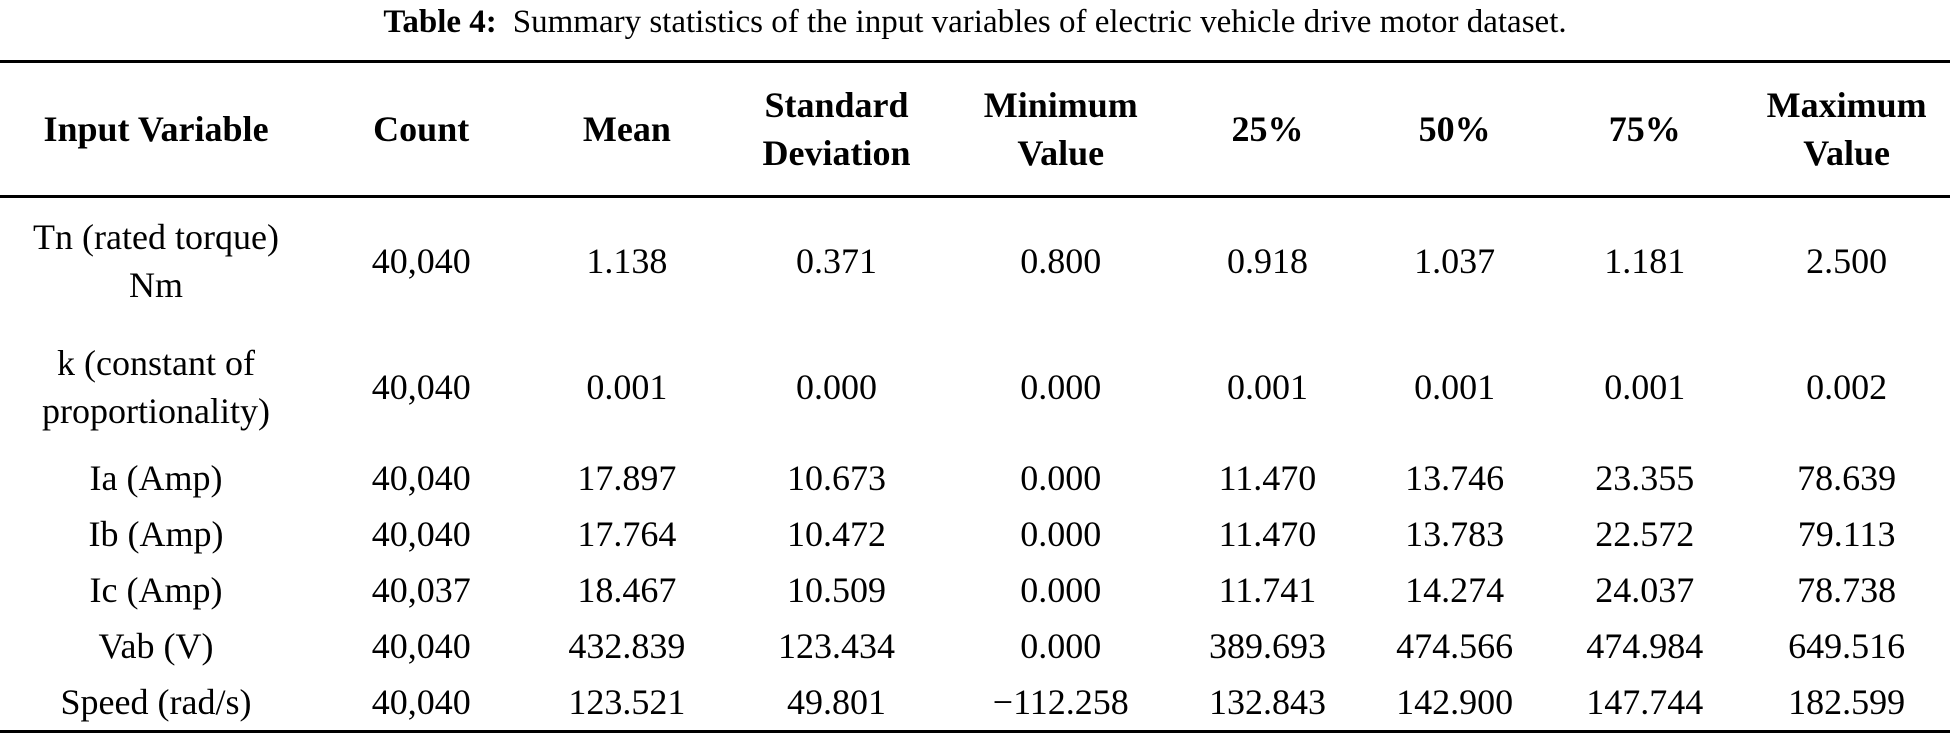  What do you see at coordinates (627, 589) in the screenshot?
I see `cell-mean: 18.467` at bounding box center [627, 589].